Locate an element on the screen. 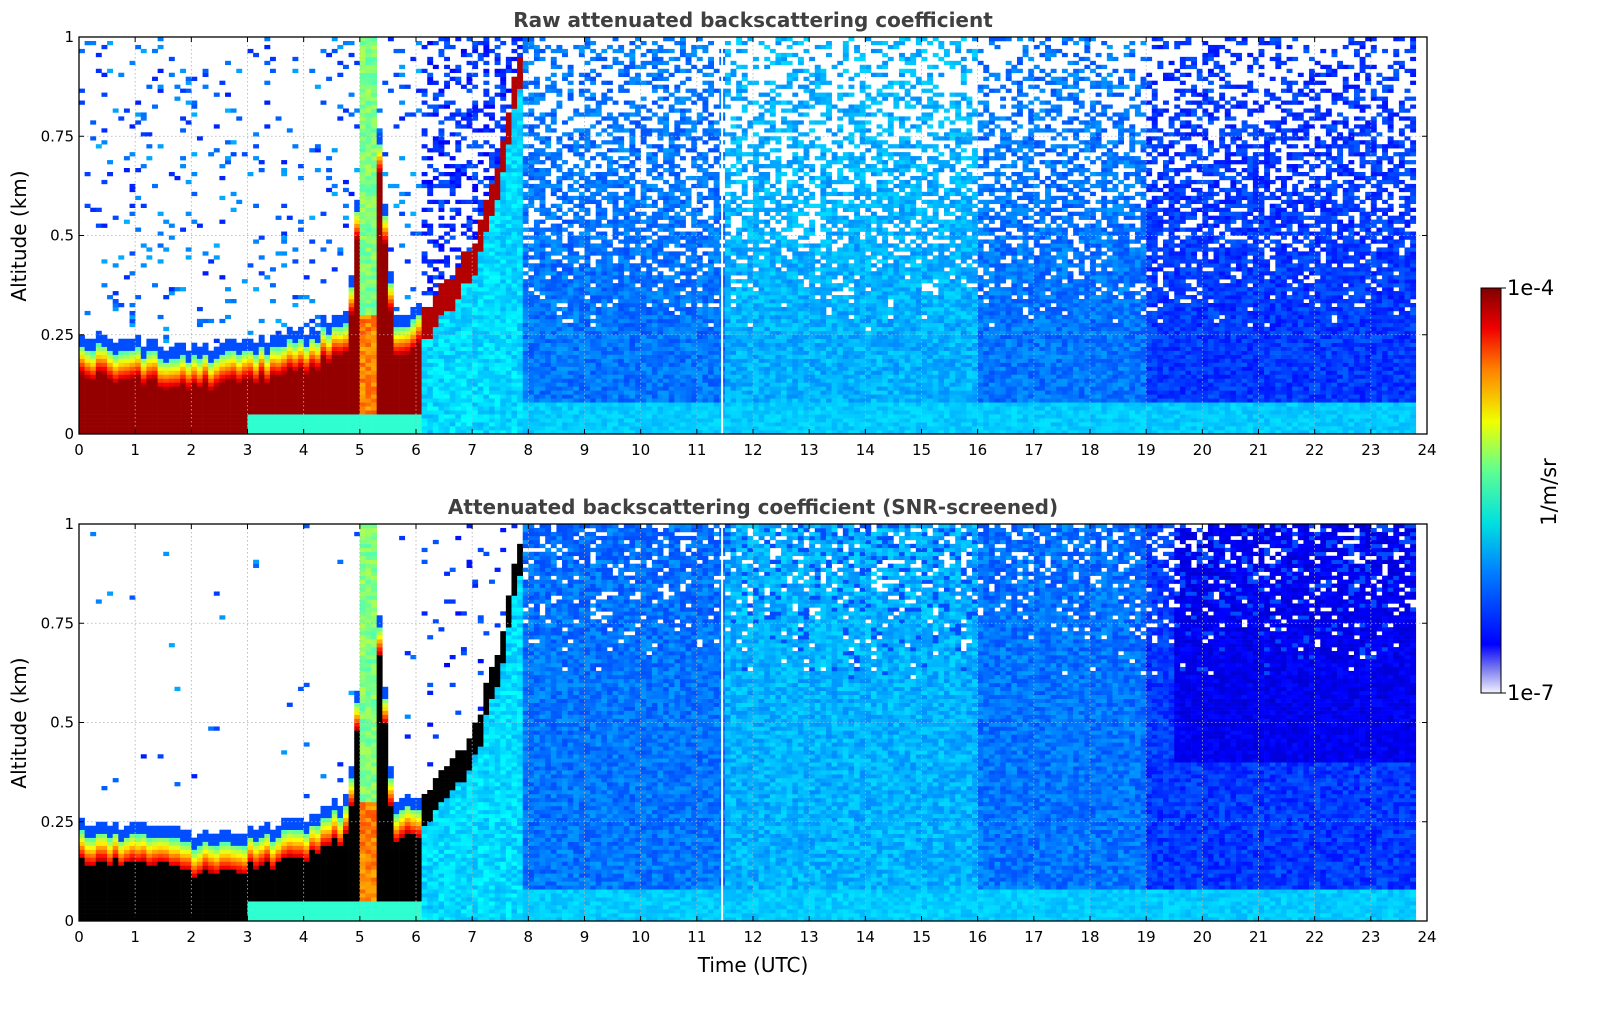  colorbar-gradient is located at coordinates (1491, 490).